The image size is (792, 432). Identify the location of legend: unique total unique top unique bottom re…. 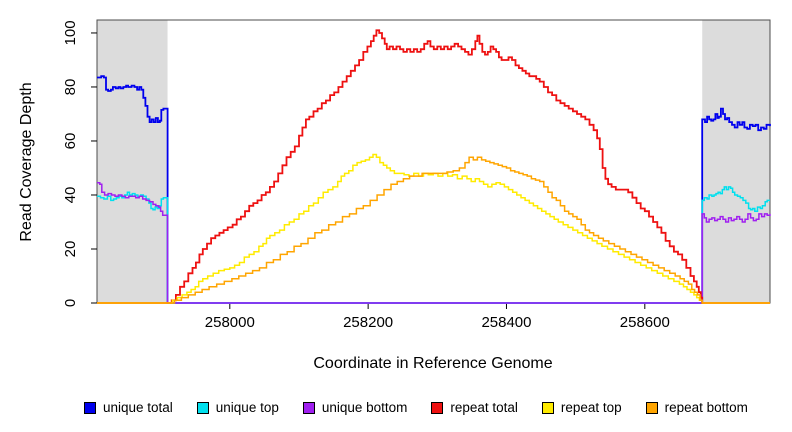
(416, 407).